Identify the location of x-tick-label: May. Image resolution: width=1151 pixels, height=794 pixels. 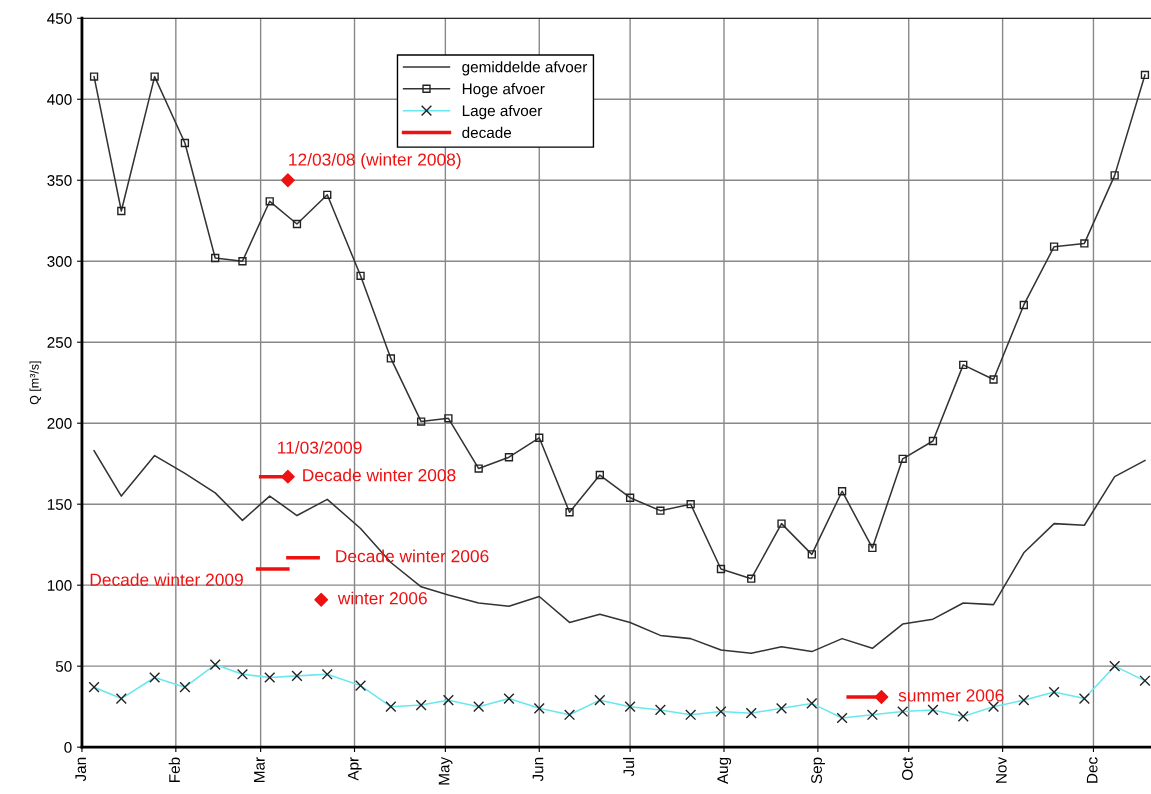
(445, 770).